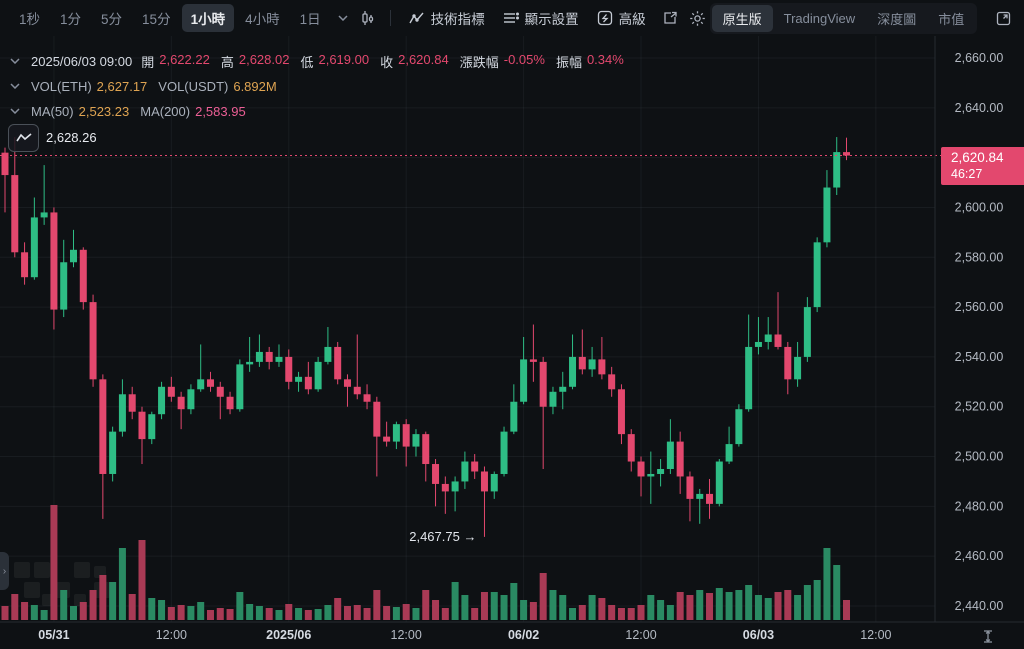 Image resolution: width=1024 pixels, height=649 pixels. What do you see at coordinates (1003, 18) in the screenshot?
I see `fullscreen-icon` at bounding box center [1003, 18].